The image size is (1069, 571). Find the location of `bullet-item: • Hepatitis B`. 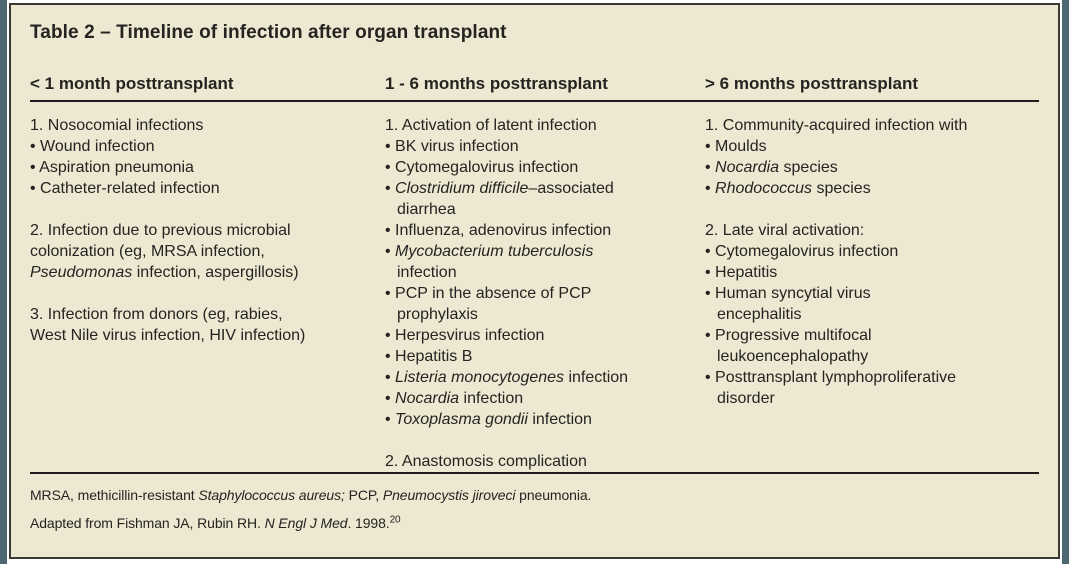

bullet-item: • Hepatitis B is located at coordinates (429, 356).